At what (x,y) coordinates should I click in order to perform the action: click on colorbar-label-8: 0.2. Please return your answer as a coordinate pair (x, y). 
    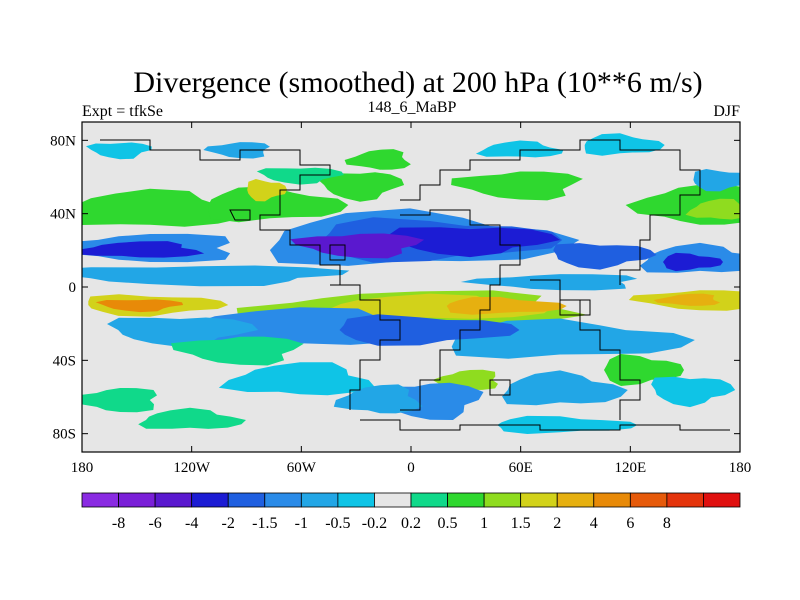
    Looking at the image, I should click on (411, 523).